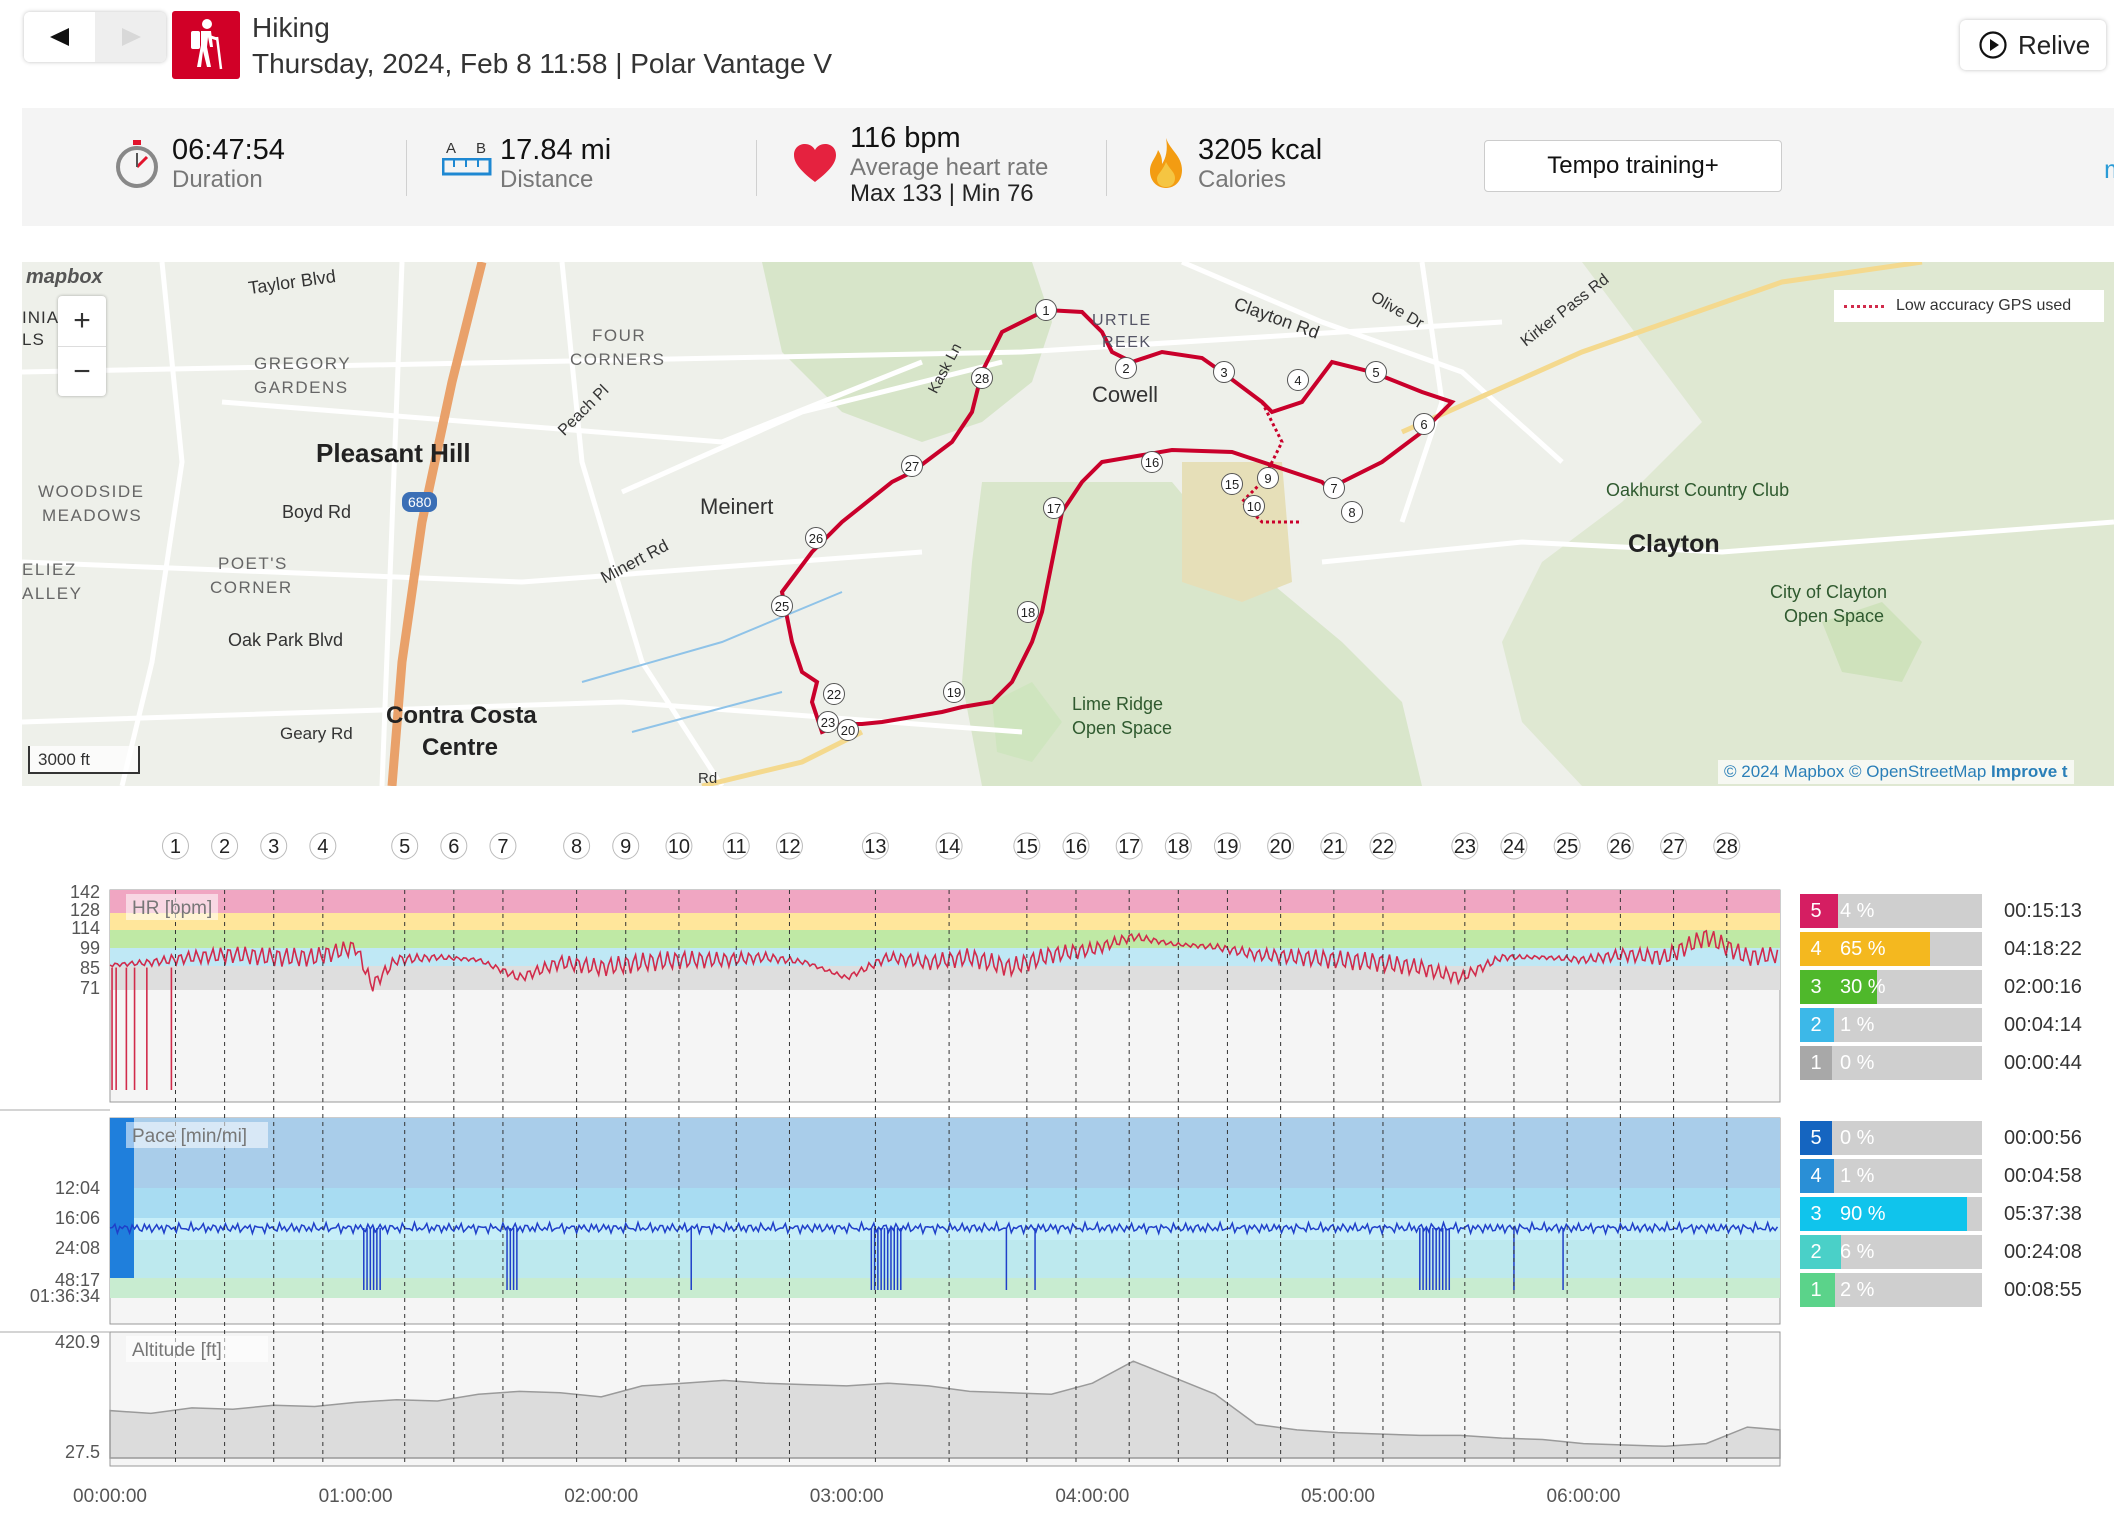 The height and width of the screenshot is (1522, 2114). I want to click on distance-icon-a: A, so click(451, 148).